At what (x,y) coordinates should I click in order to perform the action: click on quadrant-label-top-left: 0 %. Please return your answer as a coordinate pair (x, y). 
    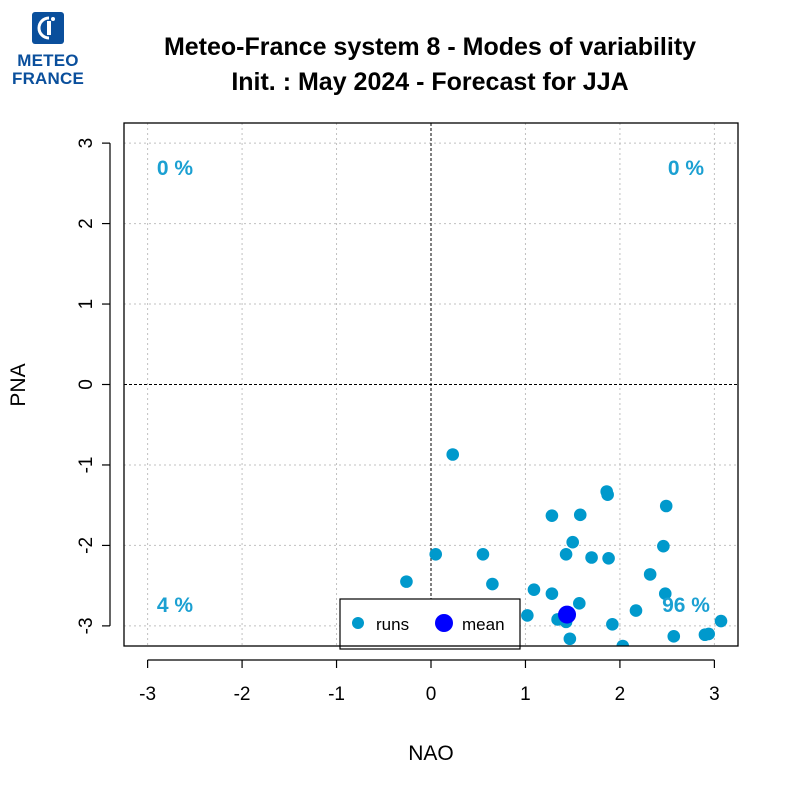
    Looking at the image, I should click on (175, 168).